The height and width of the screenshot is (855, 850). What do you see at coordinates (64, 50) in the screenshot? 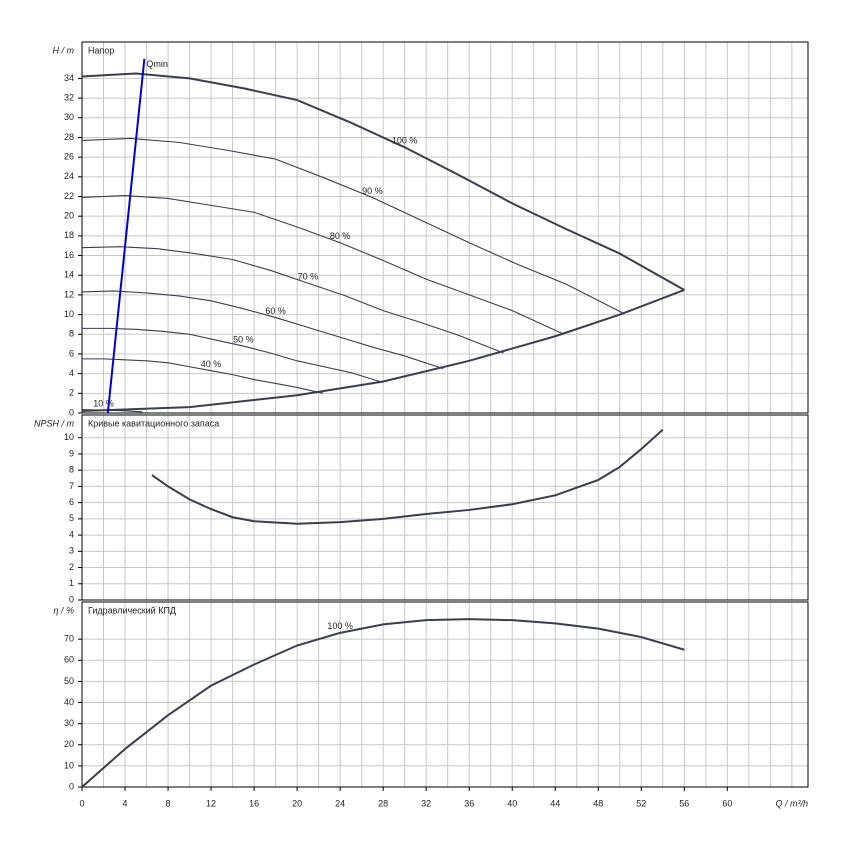
I see `y-axis-label: H / m` at bounding box center [64, 50].